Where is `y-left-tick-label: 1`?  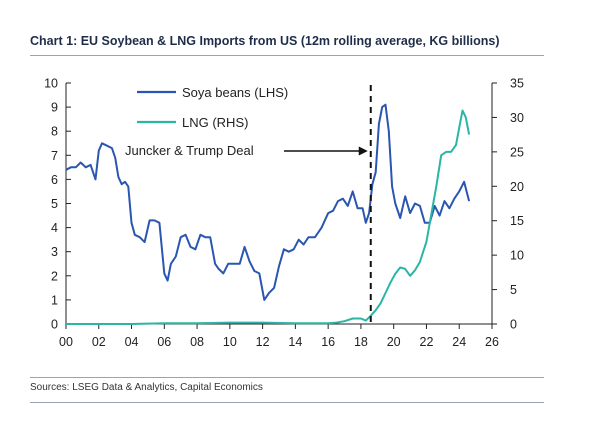
y-left-tick-label: 1 is located at coordinates (54, 300).